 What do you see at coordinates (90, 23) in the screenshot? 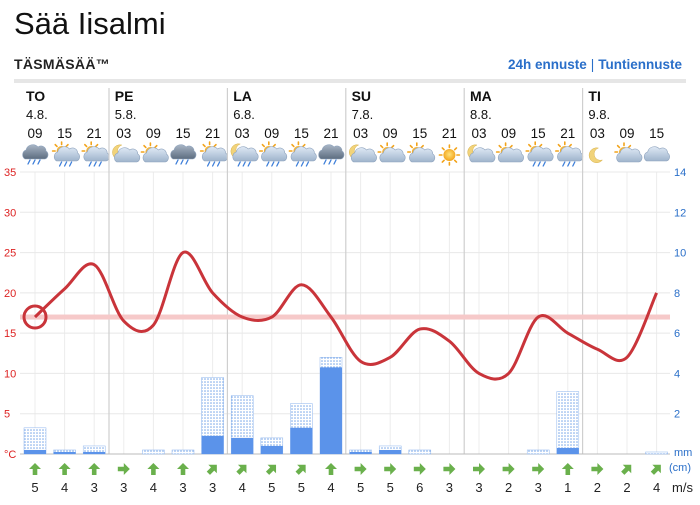
I see `page-title: Sää Iisalmi` at bounding box center [90, 23].